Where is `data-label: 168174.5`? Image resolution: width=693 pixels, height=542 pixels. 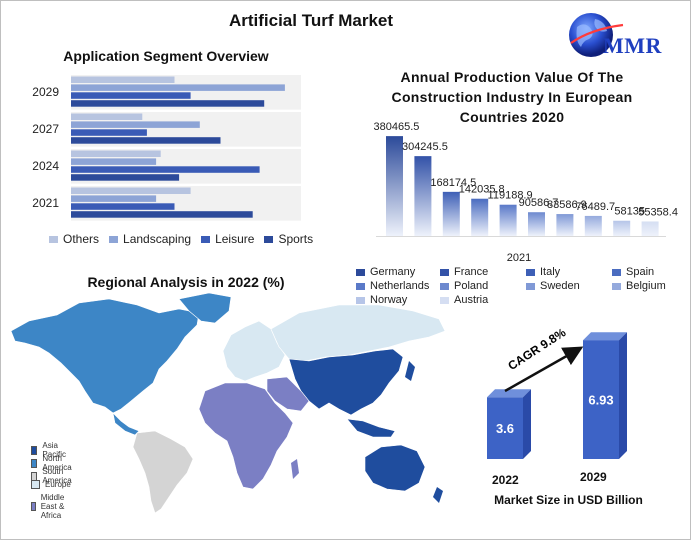 data-label: 168174.5 is located at coordinates (453, 183).